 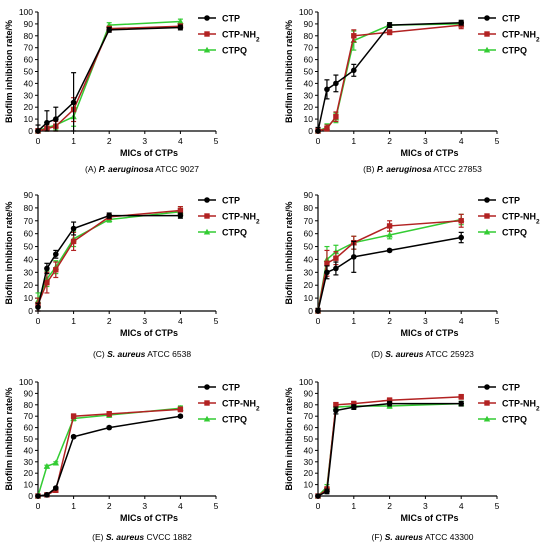 What do you see at coordinates (142, 537) in the screenshot?
I see `panel-caption: (E) S. aureus CVCC 1882` at bounding box center [142, 537].